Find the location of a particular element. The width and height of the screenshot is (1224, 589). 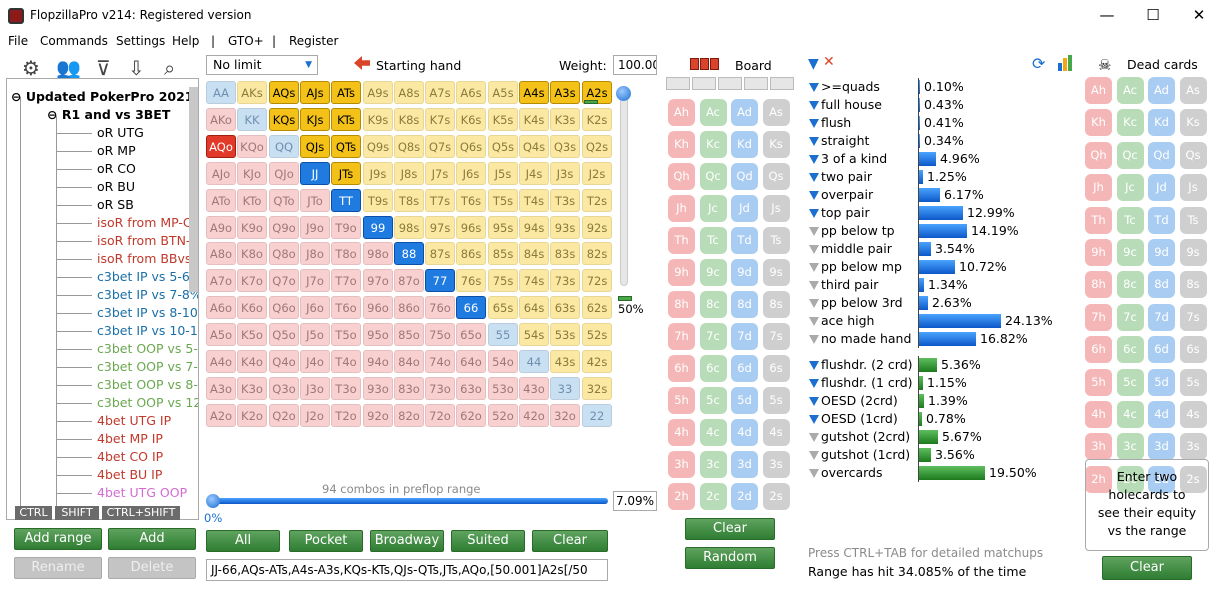

hand-cell-93s: 93s is located at coordinates (565, 227).